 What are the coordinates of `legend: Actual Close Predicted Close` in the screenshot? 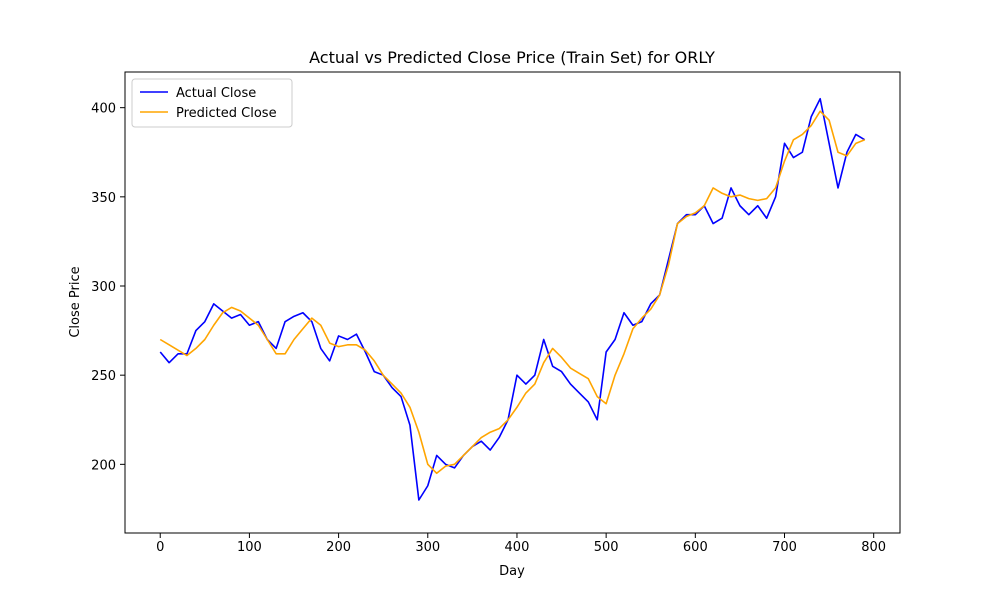 It's located at (212, 103).